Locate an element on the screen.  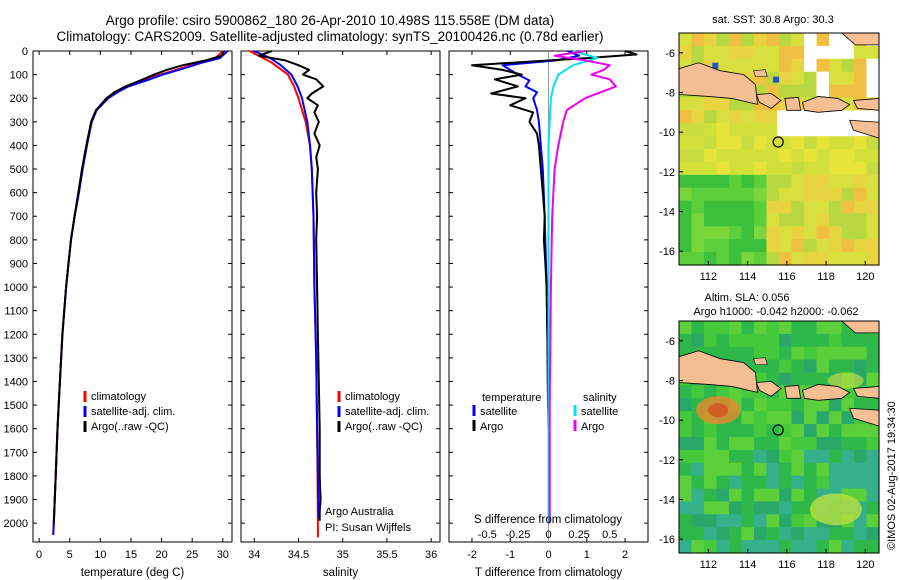
temp-xtick-label: 20 is located at coordinates (161, 555).